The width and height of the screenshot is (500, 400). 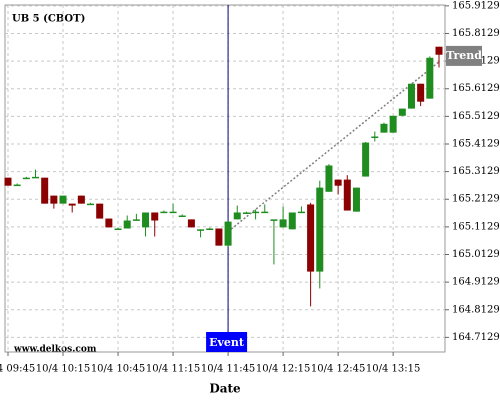 I want to click on trend-box, so click(x=464, y=55).